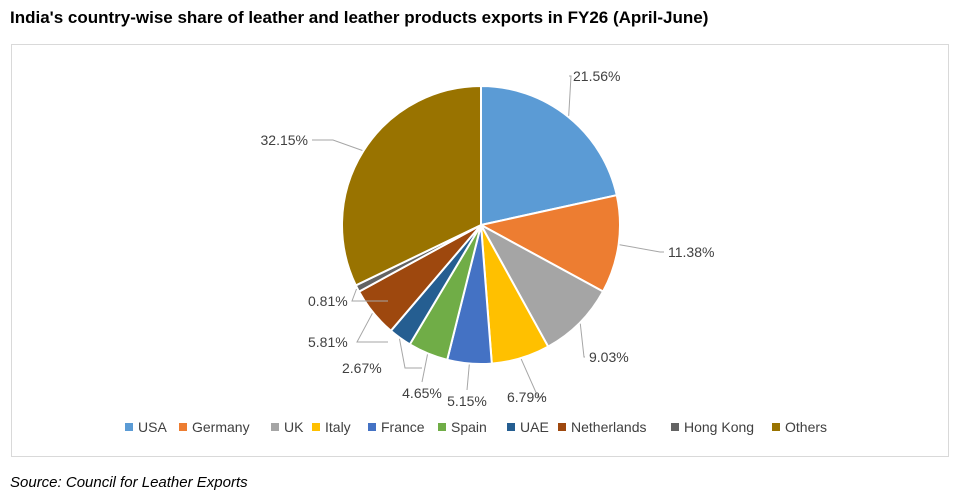 The height and width of the screenshot is (499, 961). I want to click on data-label: 0.81%, so click(328, 301).